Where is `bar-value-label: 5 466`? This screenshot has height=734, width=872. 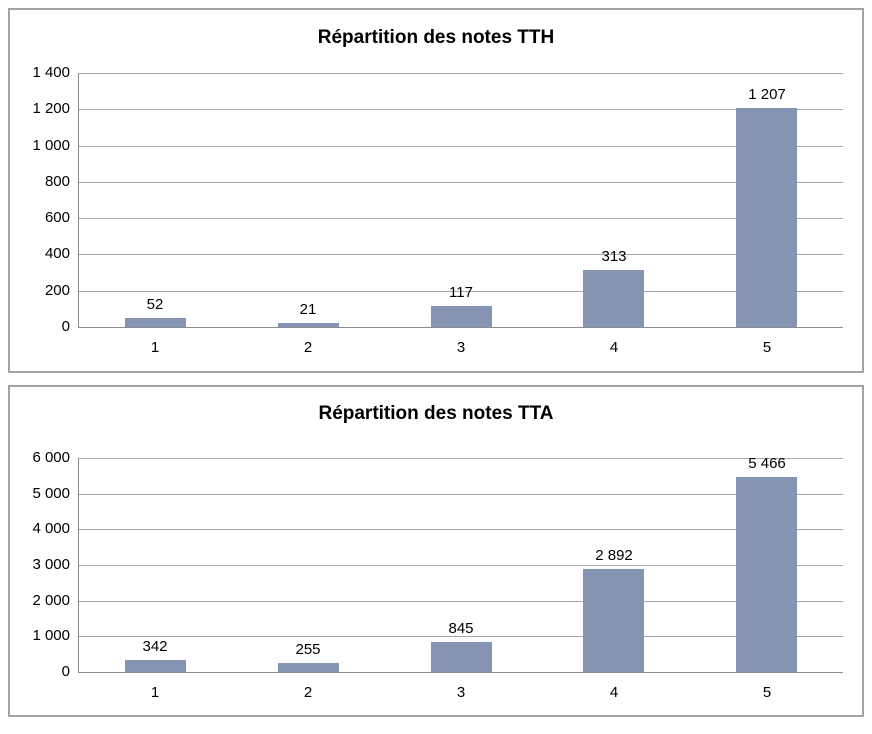 bar-value-label: 5 466 is located at coordinates (767, 463).